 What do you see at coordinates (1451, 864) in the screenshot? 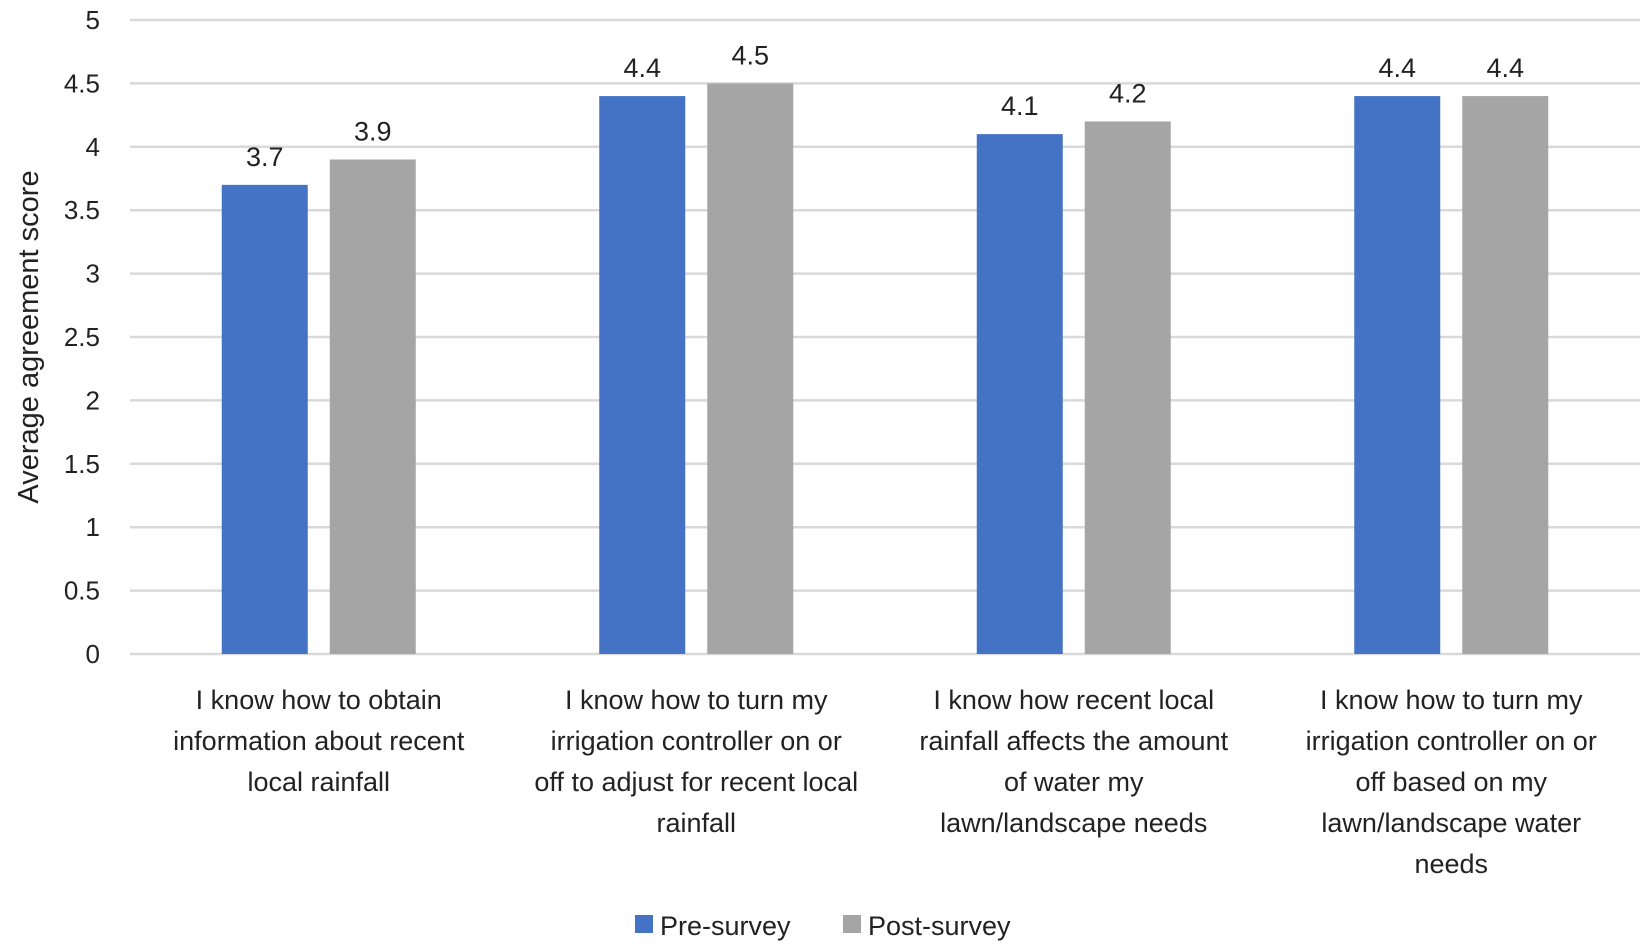
I see `x-category-label-line: needs` at bounding box center [1451, 864].